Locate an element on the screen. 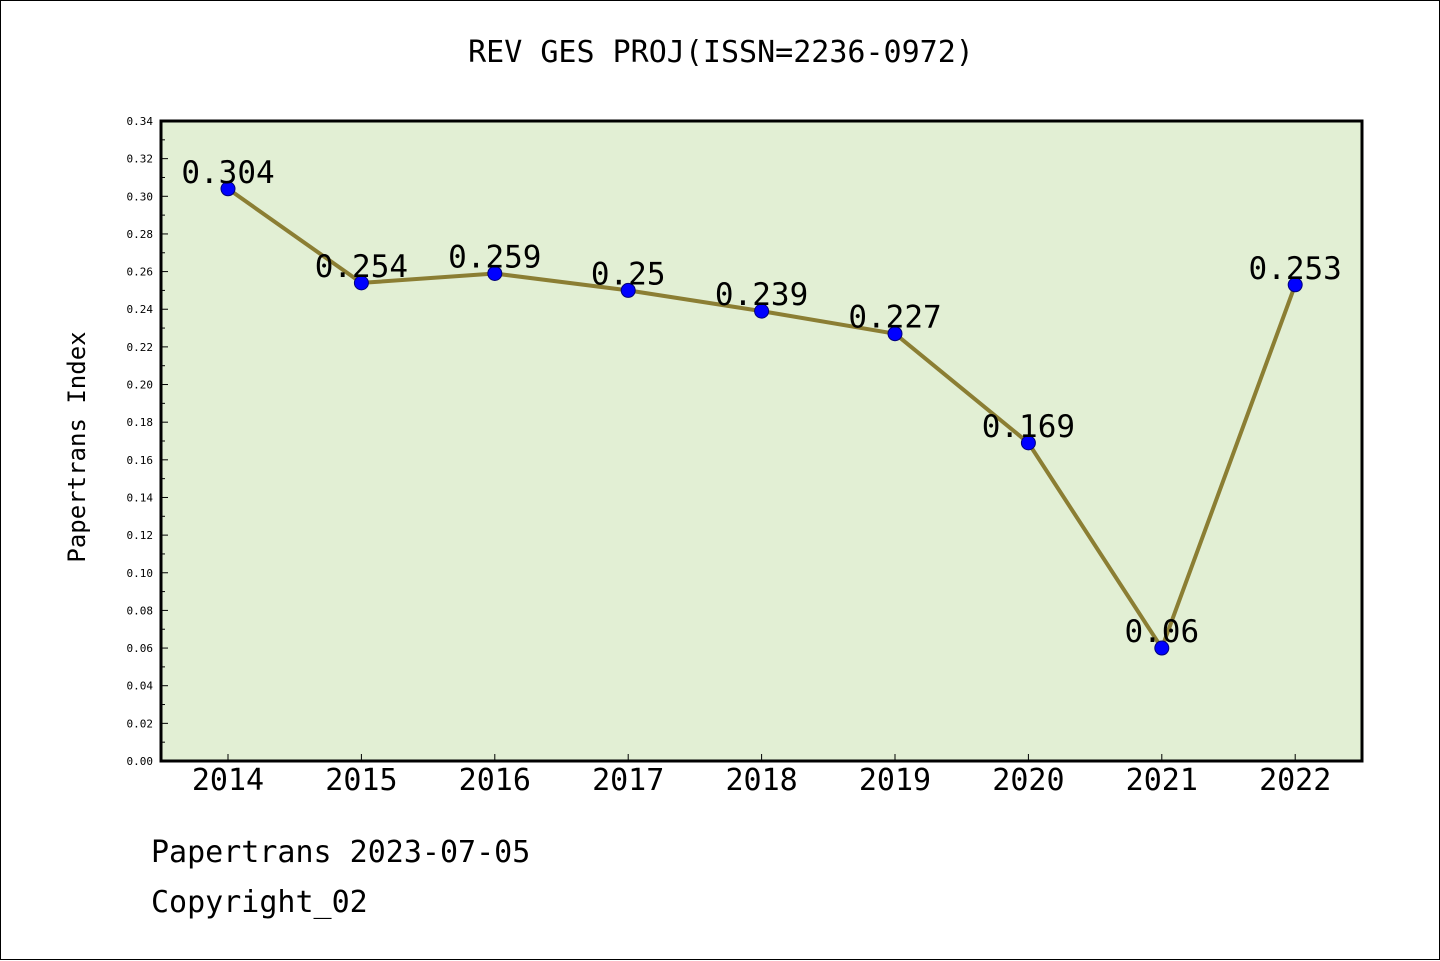 Image resolution: width=1440 pixels, height=961 pixels. x-tick-label: 2020 is located at coordinates (1028, 780).